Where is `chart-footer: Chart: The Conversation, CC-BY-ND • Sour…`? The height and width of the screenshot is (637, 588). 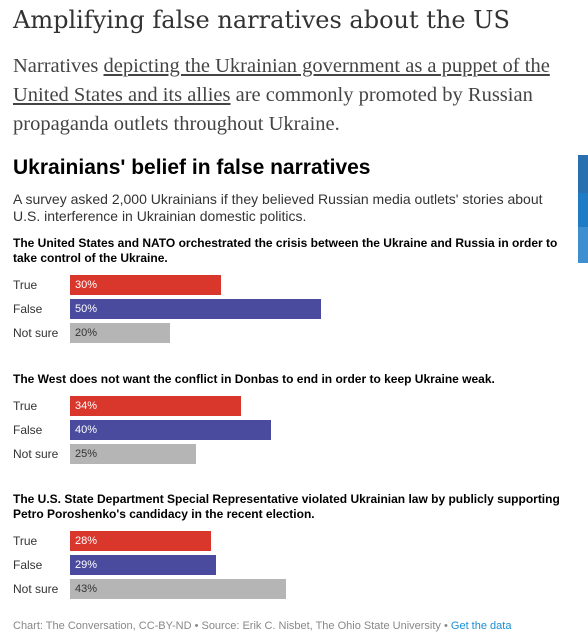 chart-footer: Chart: The Conversation, CC-BY-ND • Sour… is located at coordinates (262, 626).